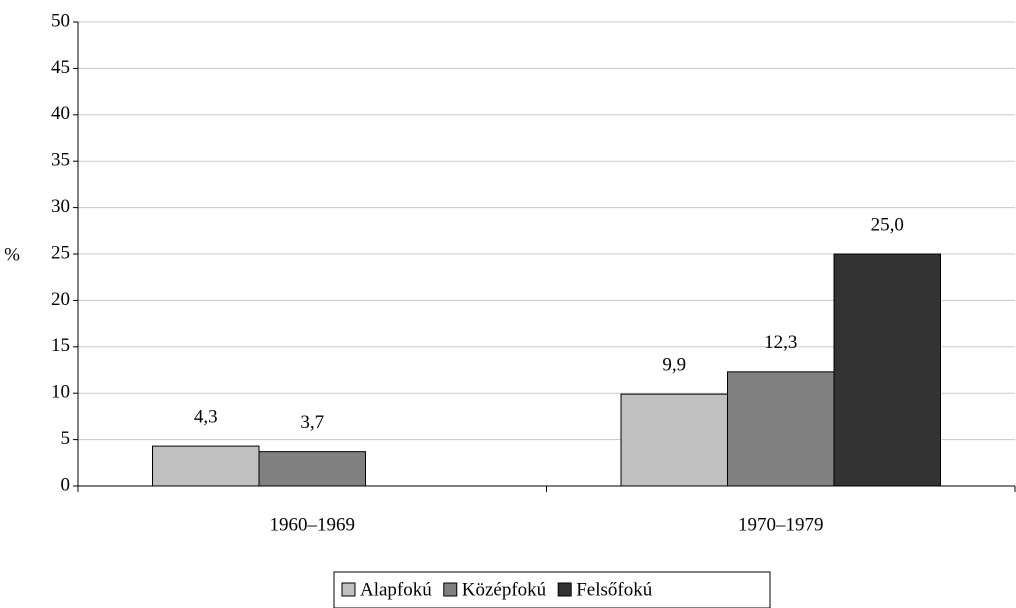 This screenshot has height=608, width=1016. Describe the element at coordinates (780, 342) in the screenshot. I see `value-label: 12,3` at that location.